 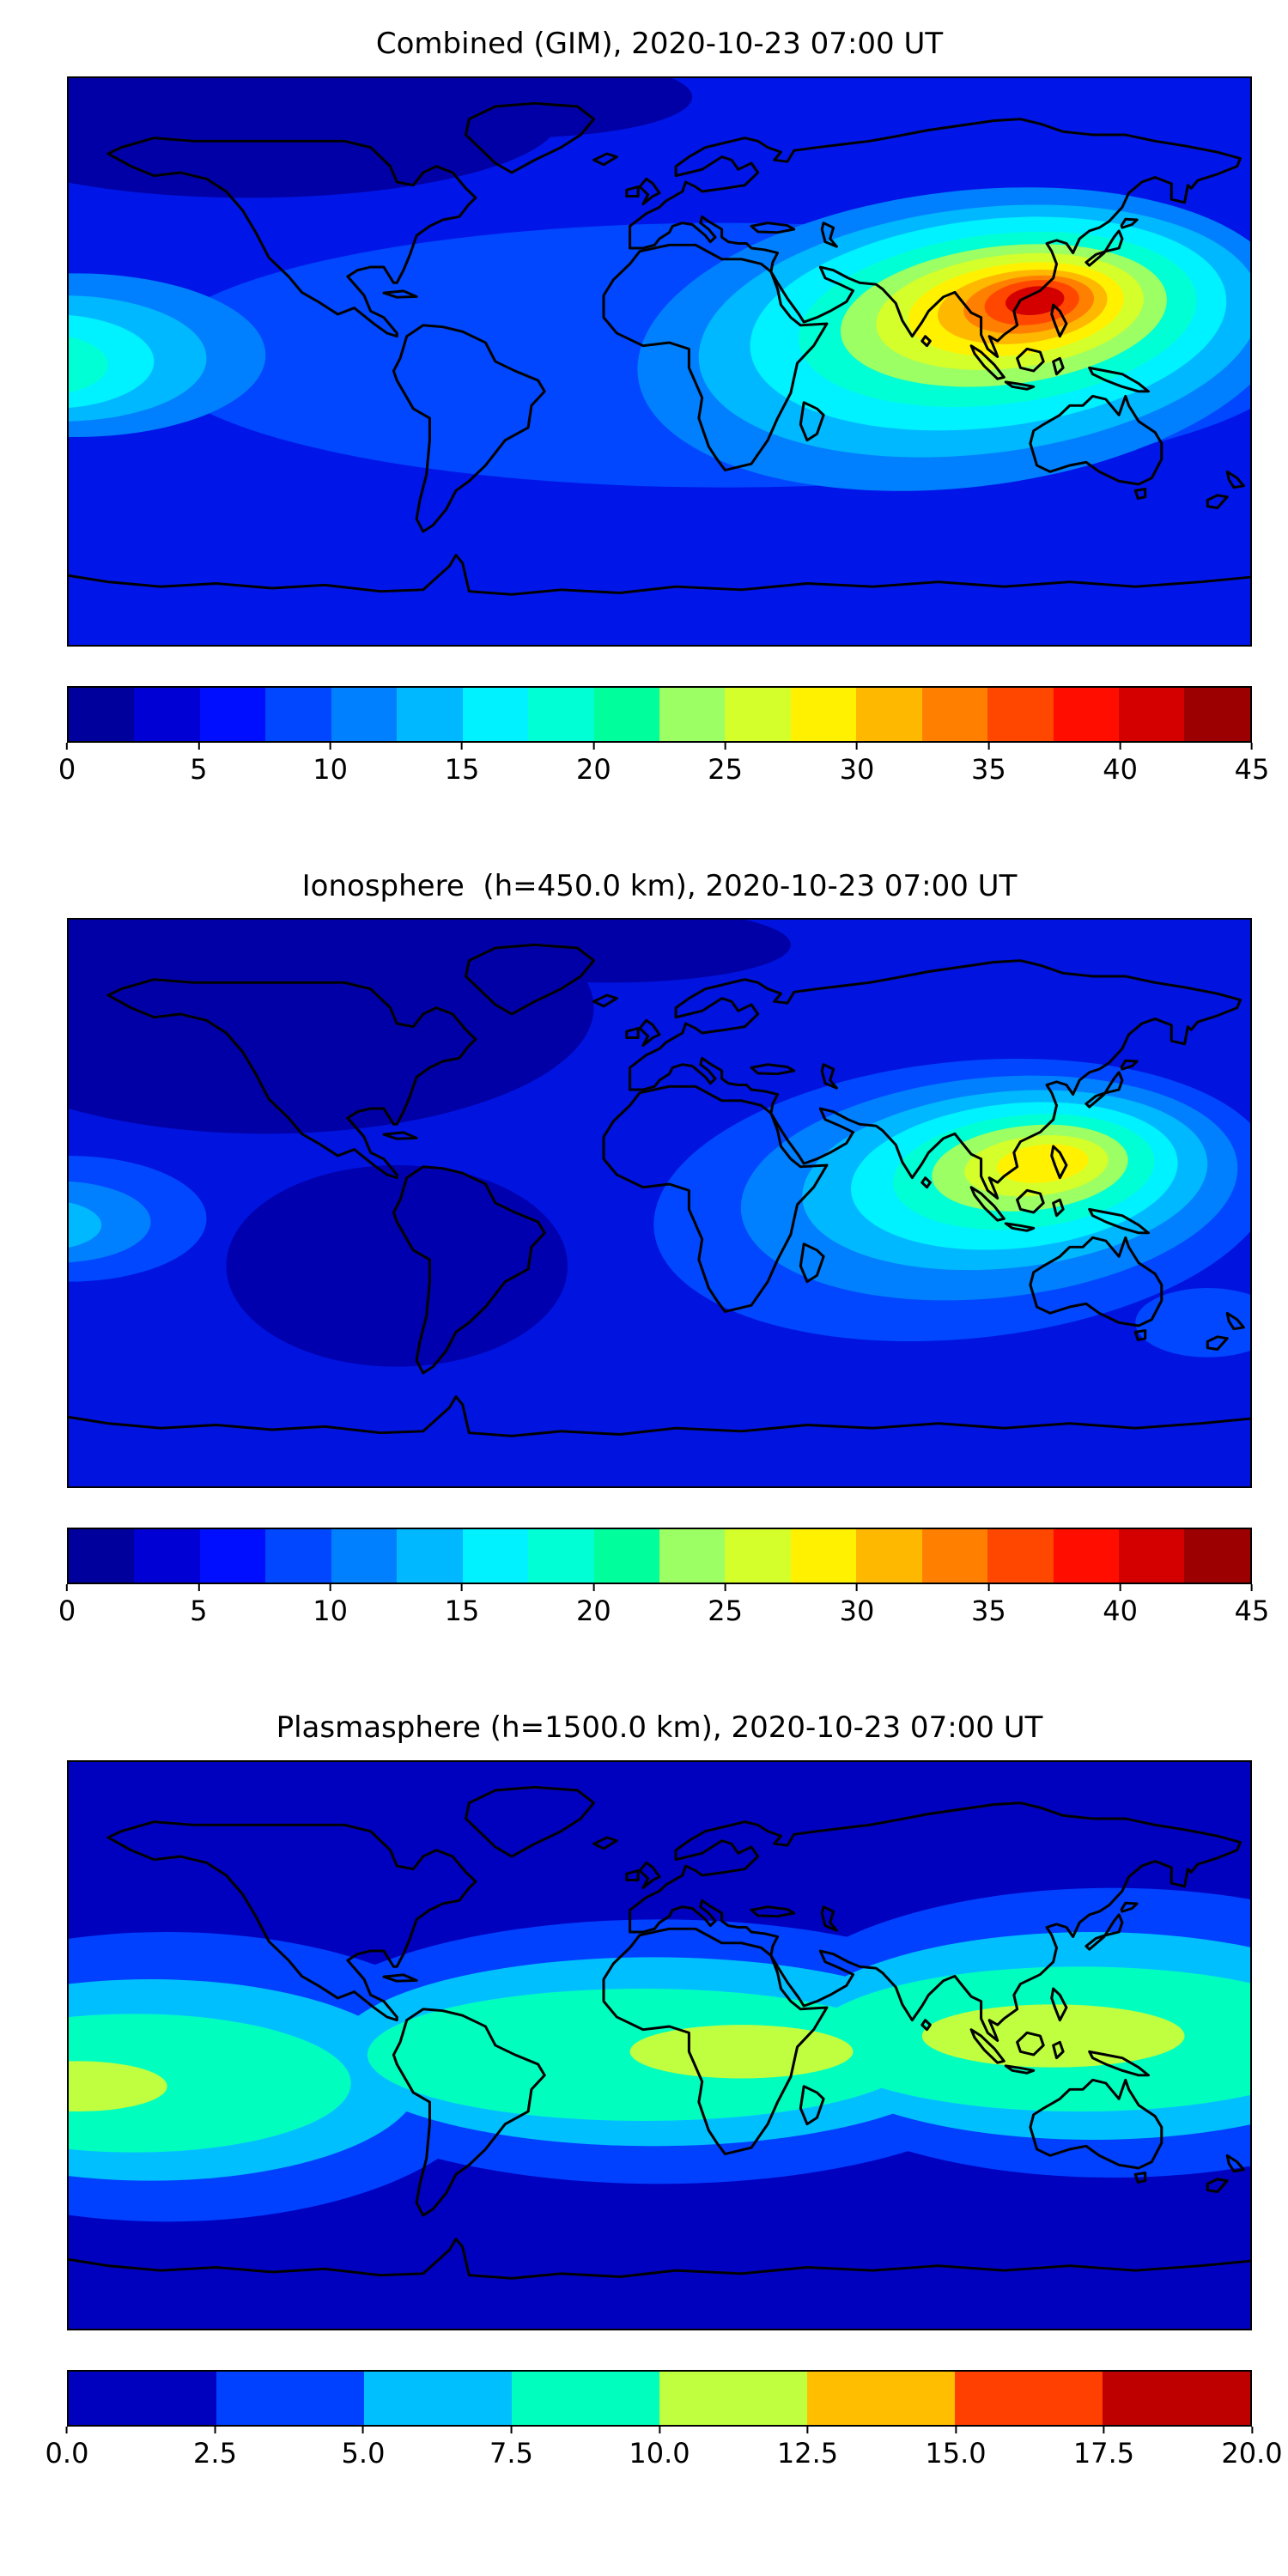 I want to click on colorbar-tick-label: 20.0, so click(x=1252, y=2453).